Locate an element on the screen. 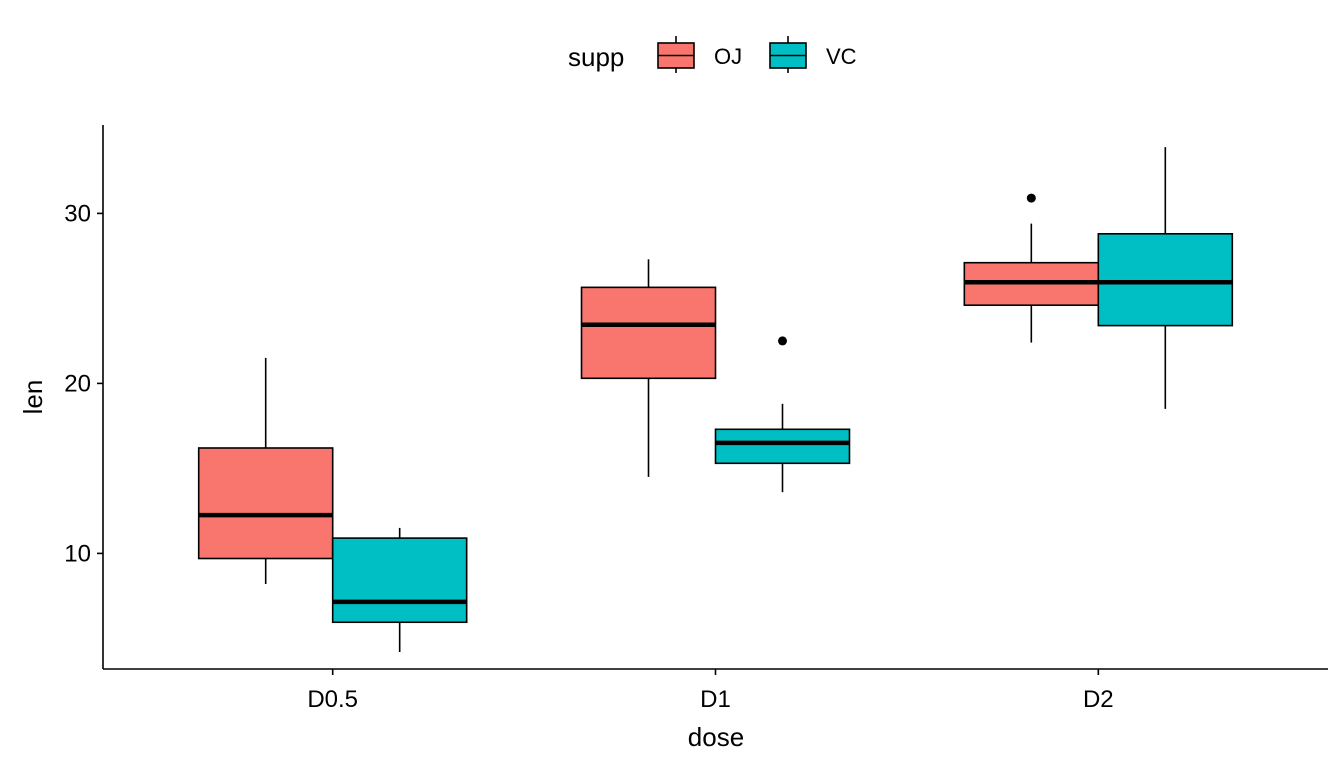  legend: supp OJ VC is located at coordinates (712, 54).